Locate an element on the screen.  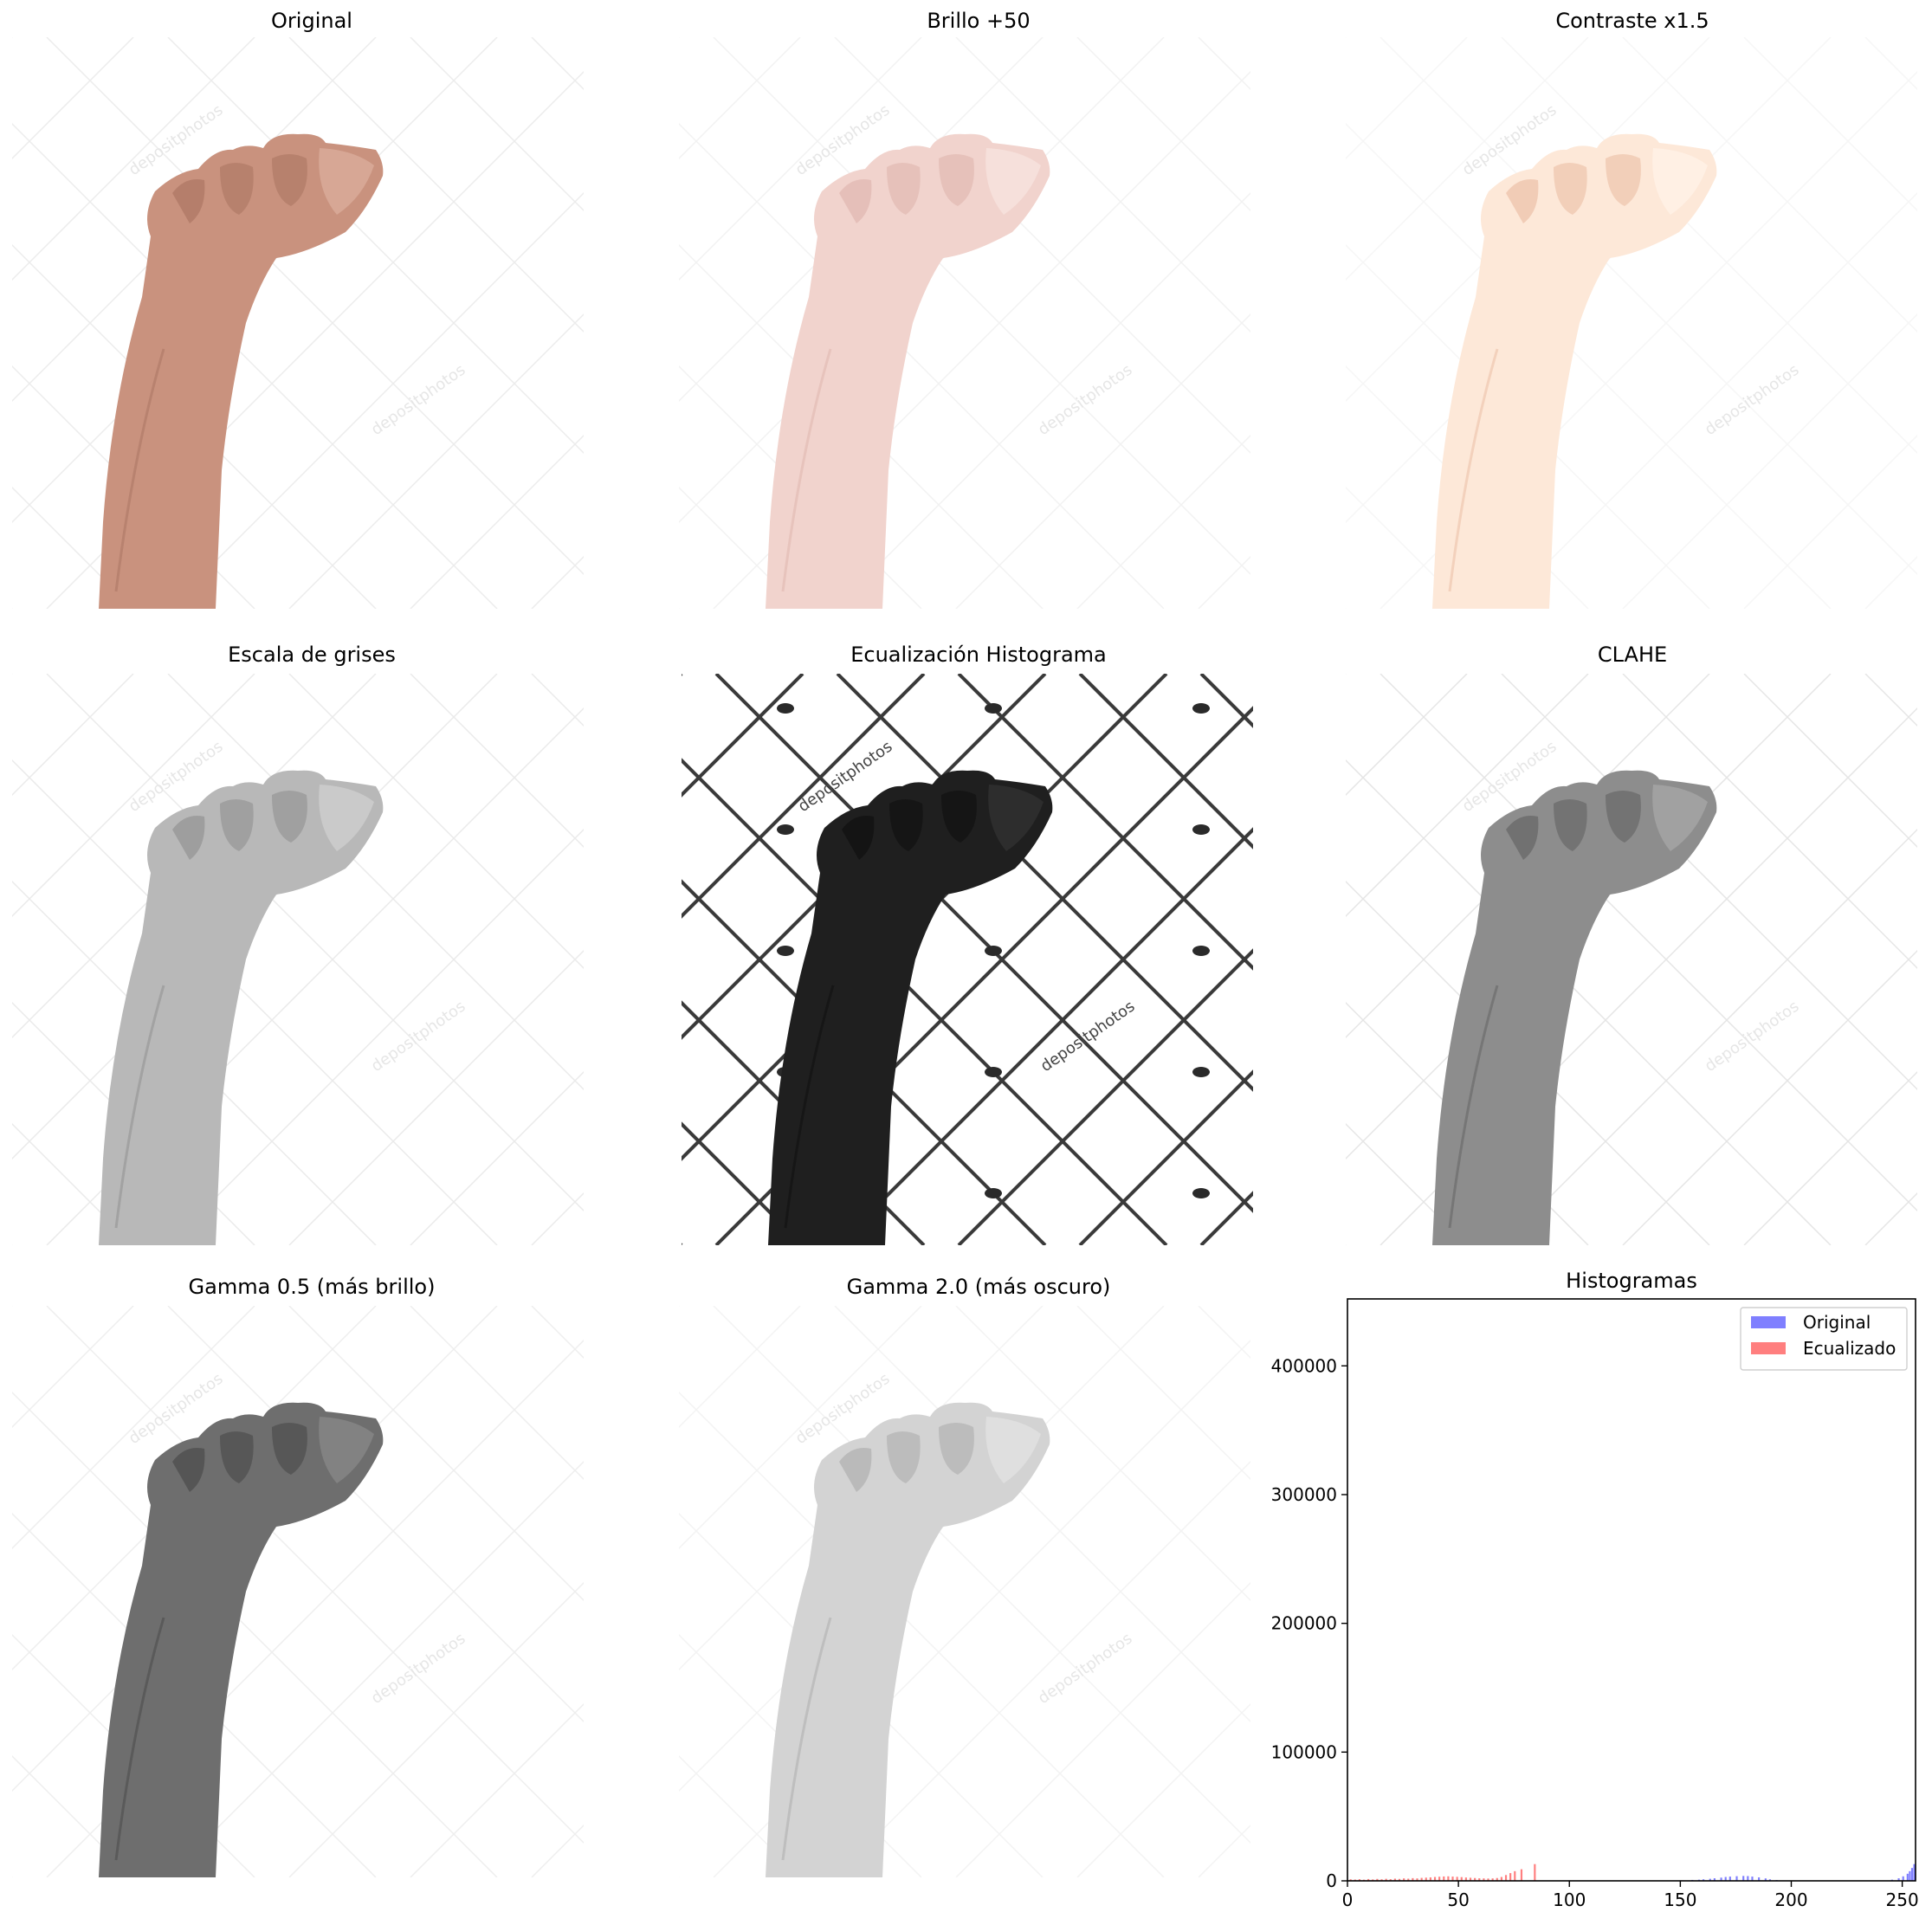
image-contraste: depositphotos depositphotos is located at coordinates (1631, 323).